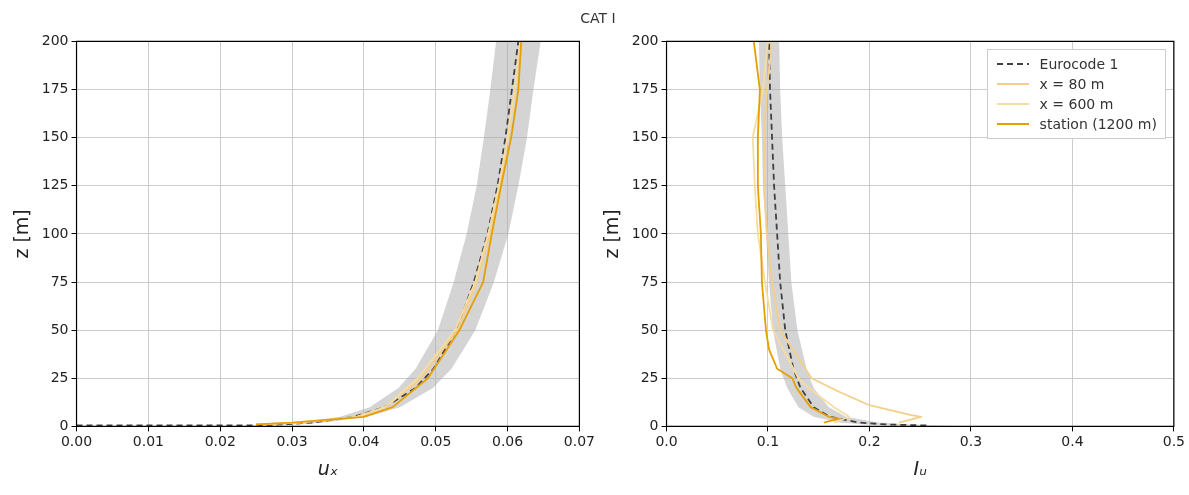 This screenshot has height=495, width=1189. I want to click on x-tick-label: 0.02, so click(220, 441).